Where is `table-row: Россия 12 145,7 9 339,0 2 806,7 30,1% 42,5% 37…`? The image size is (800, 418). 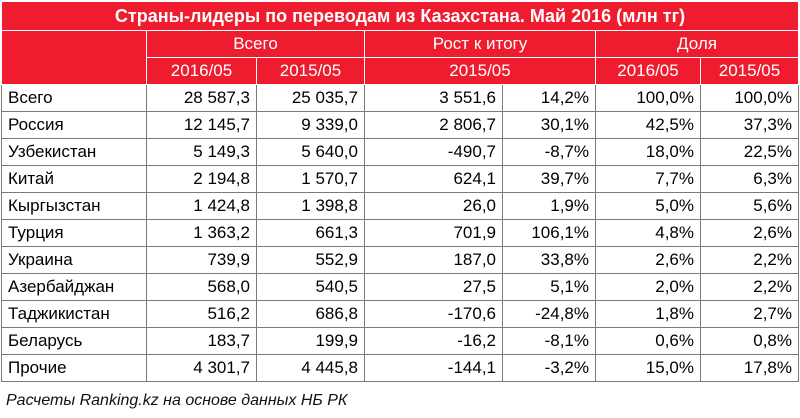 table-row: Россия 12 145,7 9 339,0 2 806,7 30,1% 42,5% 37… is located at coordinates (400, 125).